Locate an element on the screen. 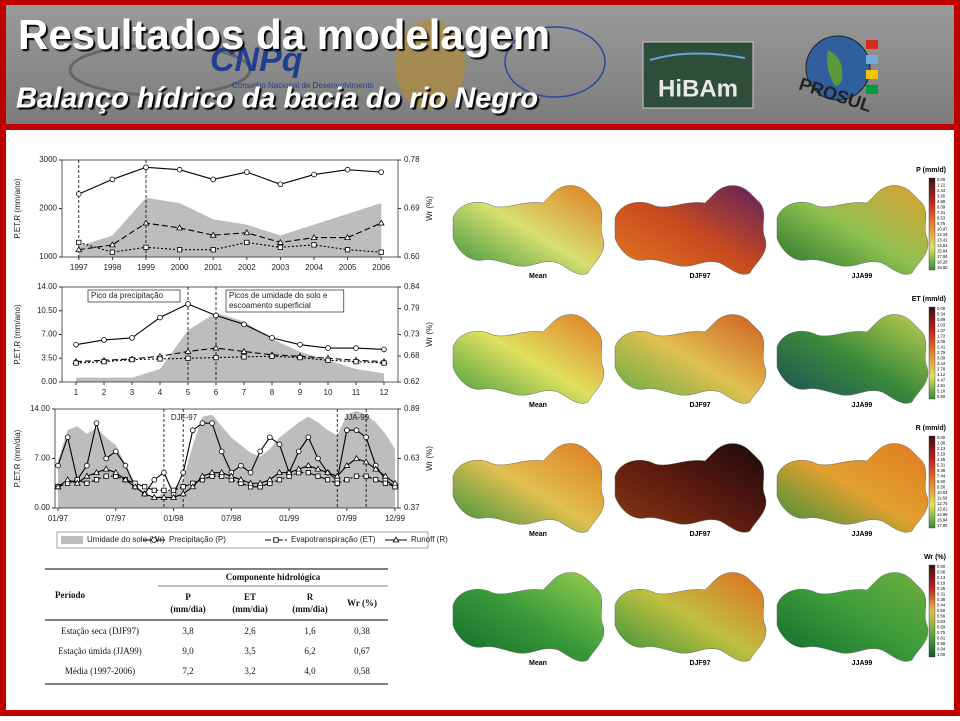  y-tick-label: 1000 is located at coordinates (48, 256).